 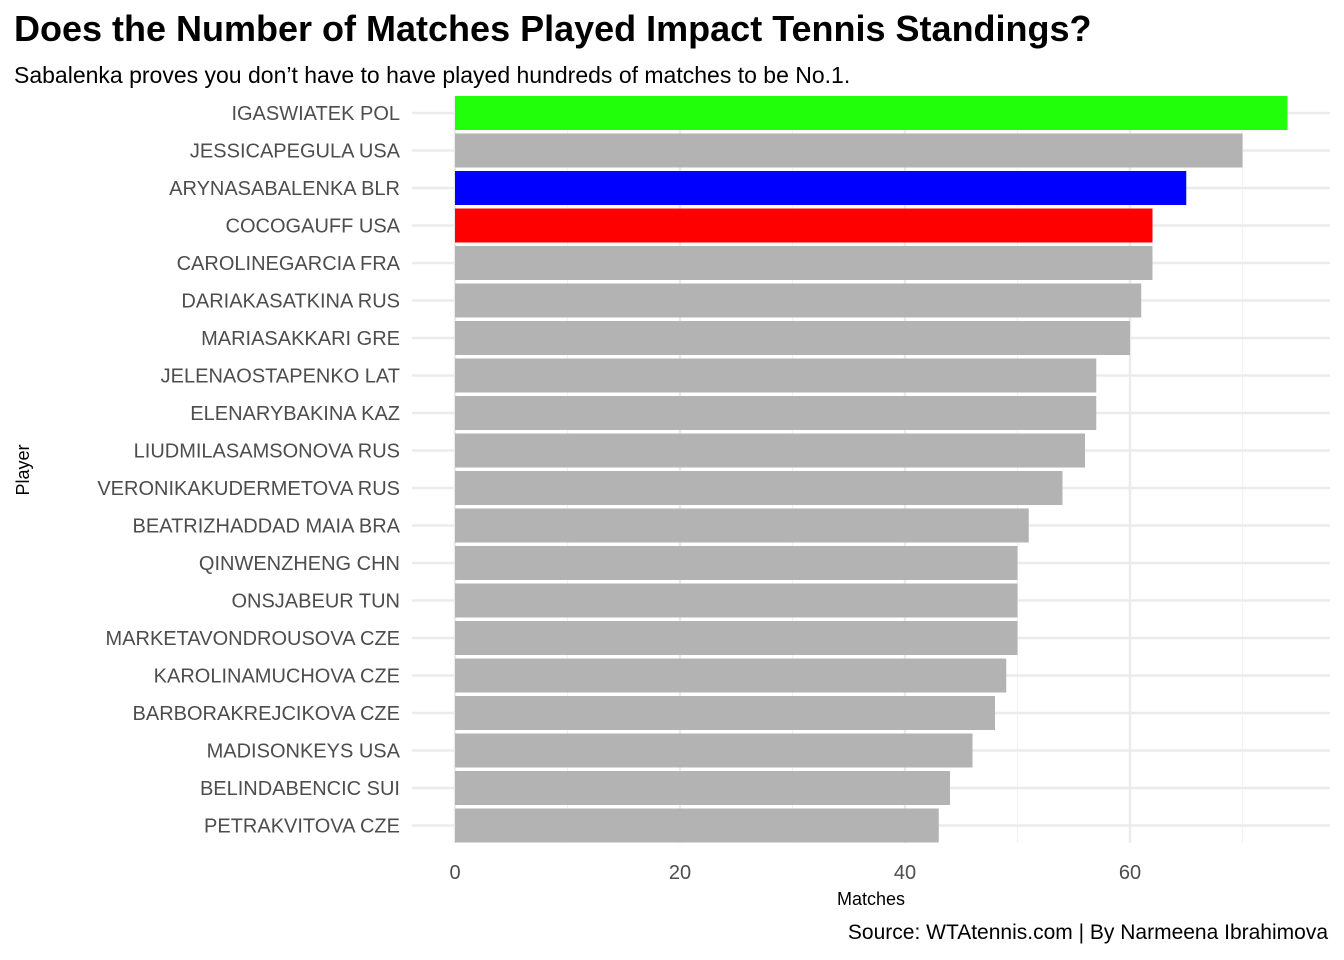 What do you see at coordinates (304, 752) in the screenshot?
I see `y-category-label: MADISONKEYS USA` at bounding box center [304, 752].